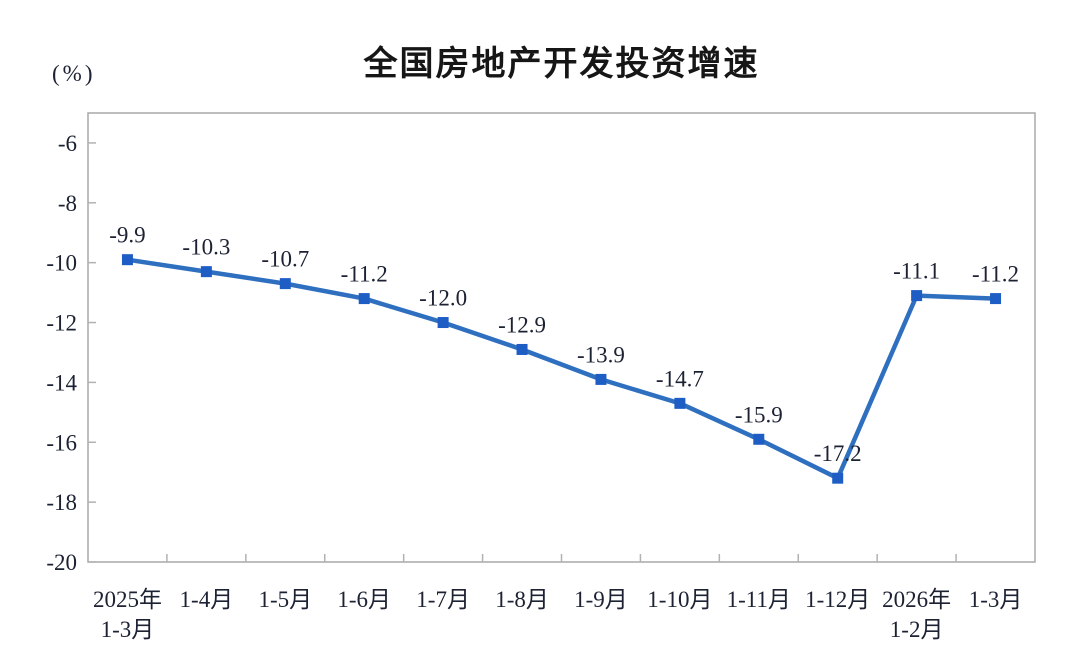  What do you see at coordinates (996, 599) in the screenshot?
I see `x-tick-label: 1-3月` at bounding box center [996, 599].